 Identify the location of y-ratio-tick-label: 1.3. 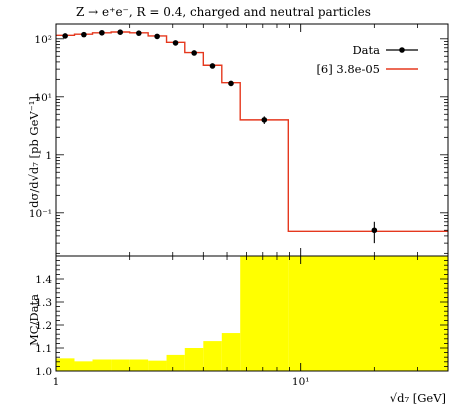
(43, 303).